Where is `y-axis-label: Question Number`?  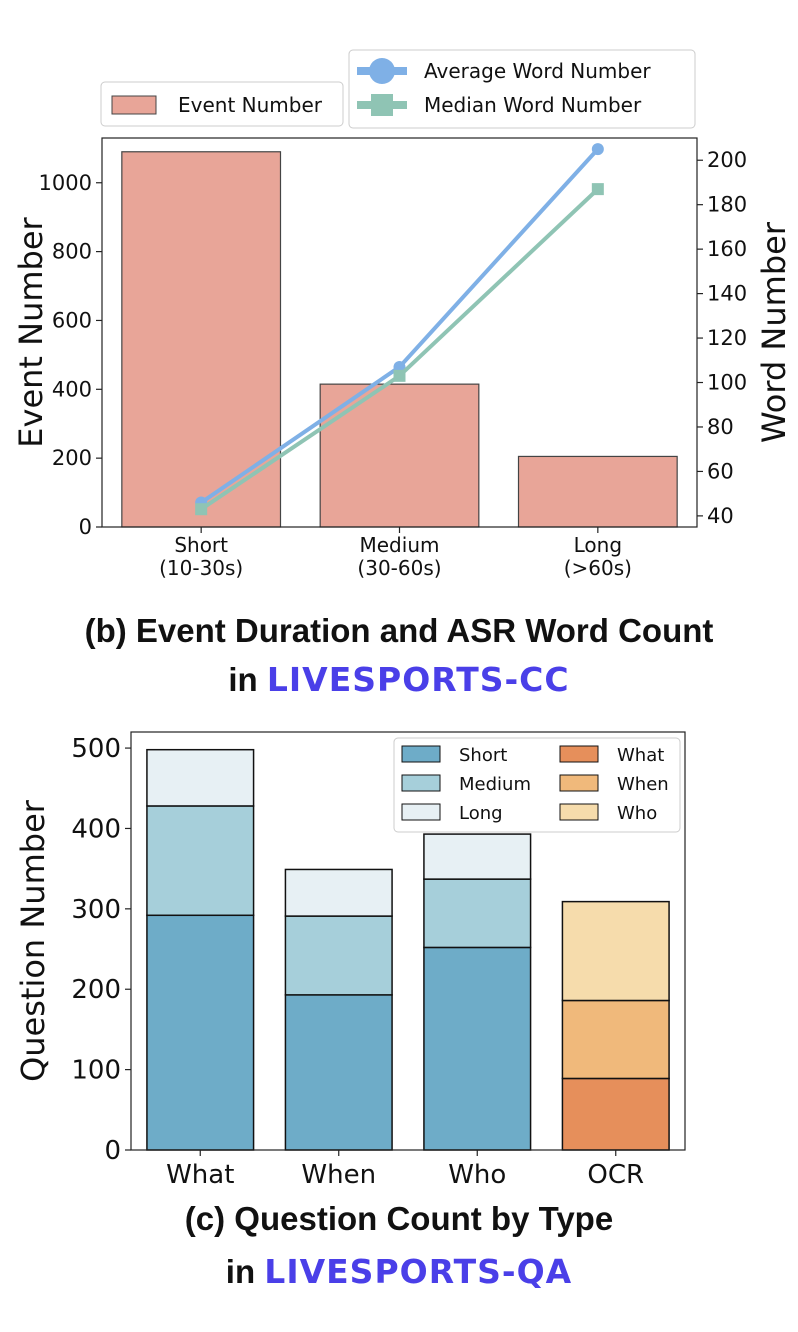 y-axis-label: Question Number is located at coordinates (33, 940).